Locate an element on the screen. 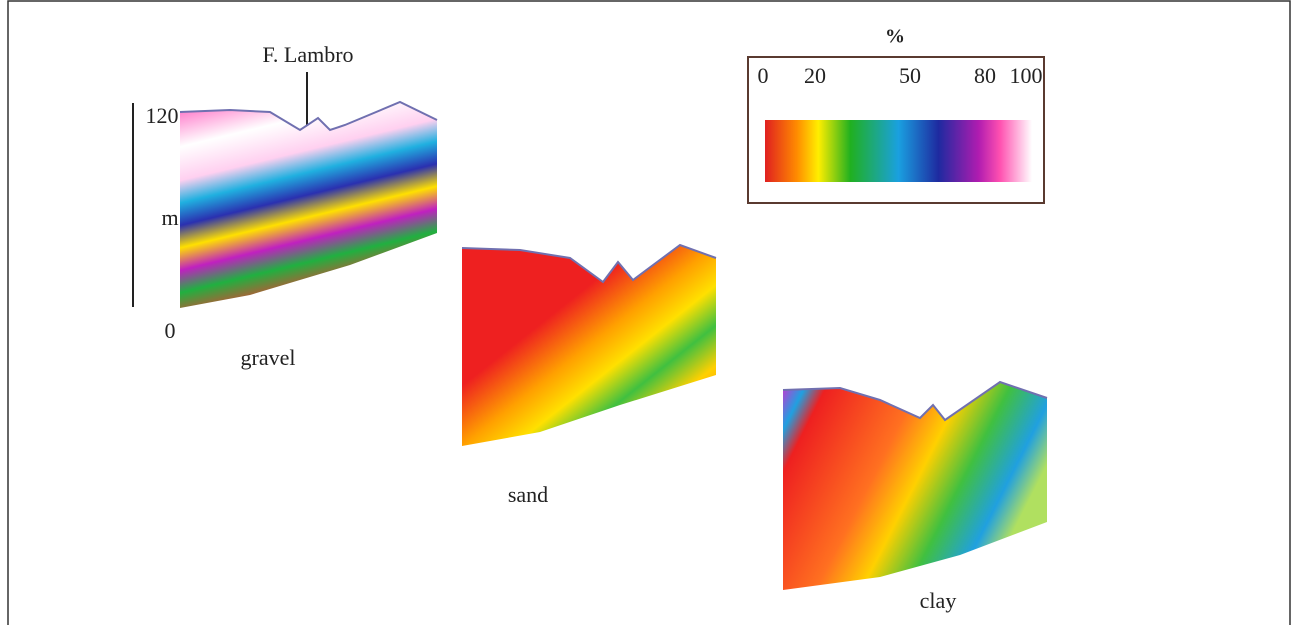 Image resolution: width=1301 pixels, height=625 pixels. depth-bottom: 0 is located at coordinates (170, 330).